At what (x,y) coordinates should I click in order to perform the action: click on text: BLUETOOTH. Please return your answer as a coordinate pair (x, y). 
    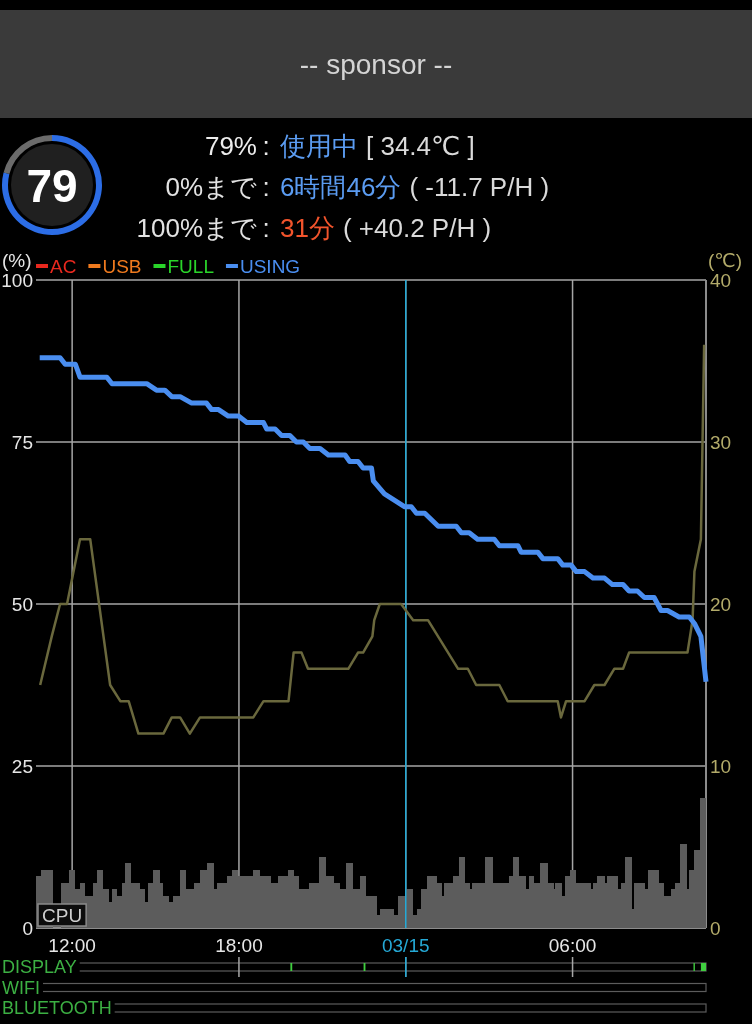
    Looking at the image, I should click on (57, 1008).